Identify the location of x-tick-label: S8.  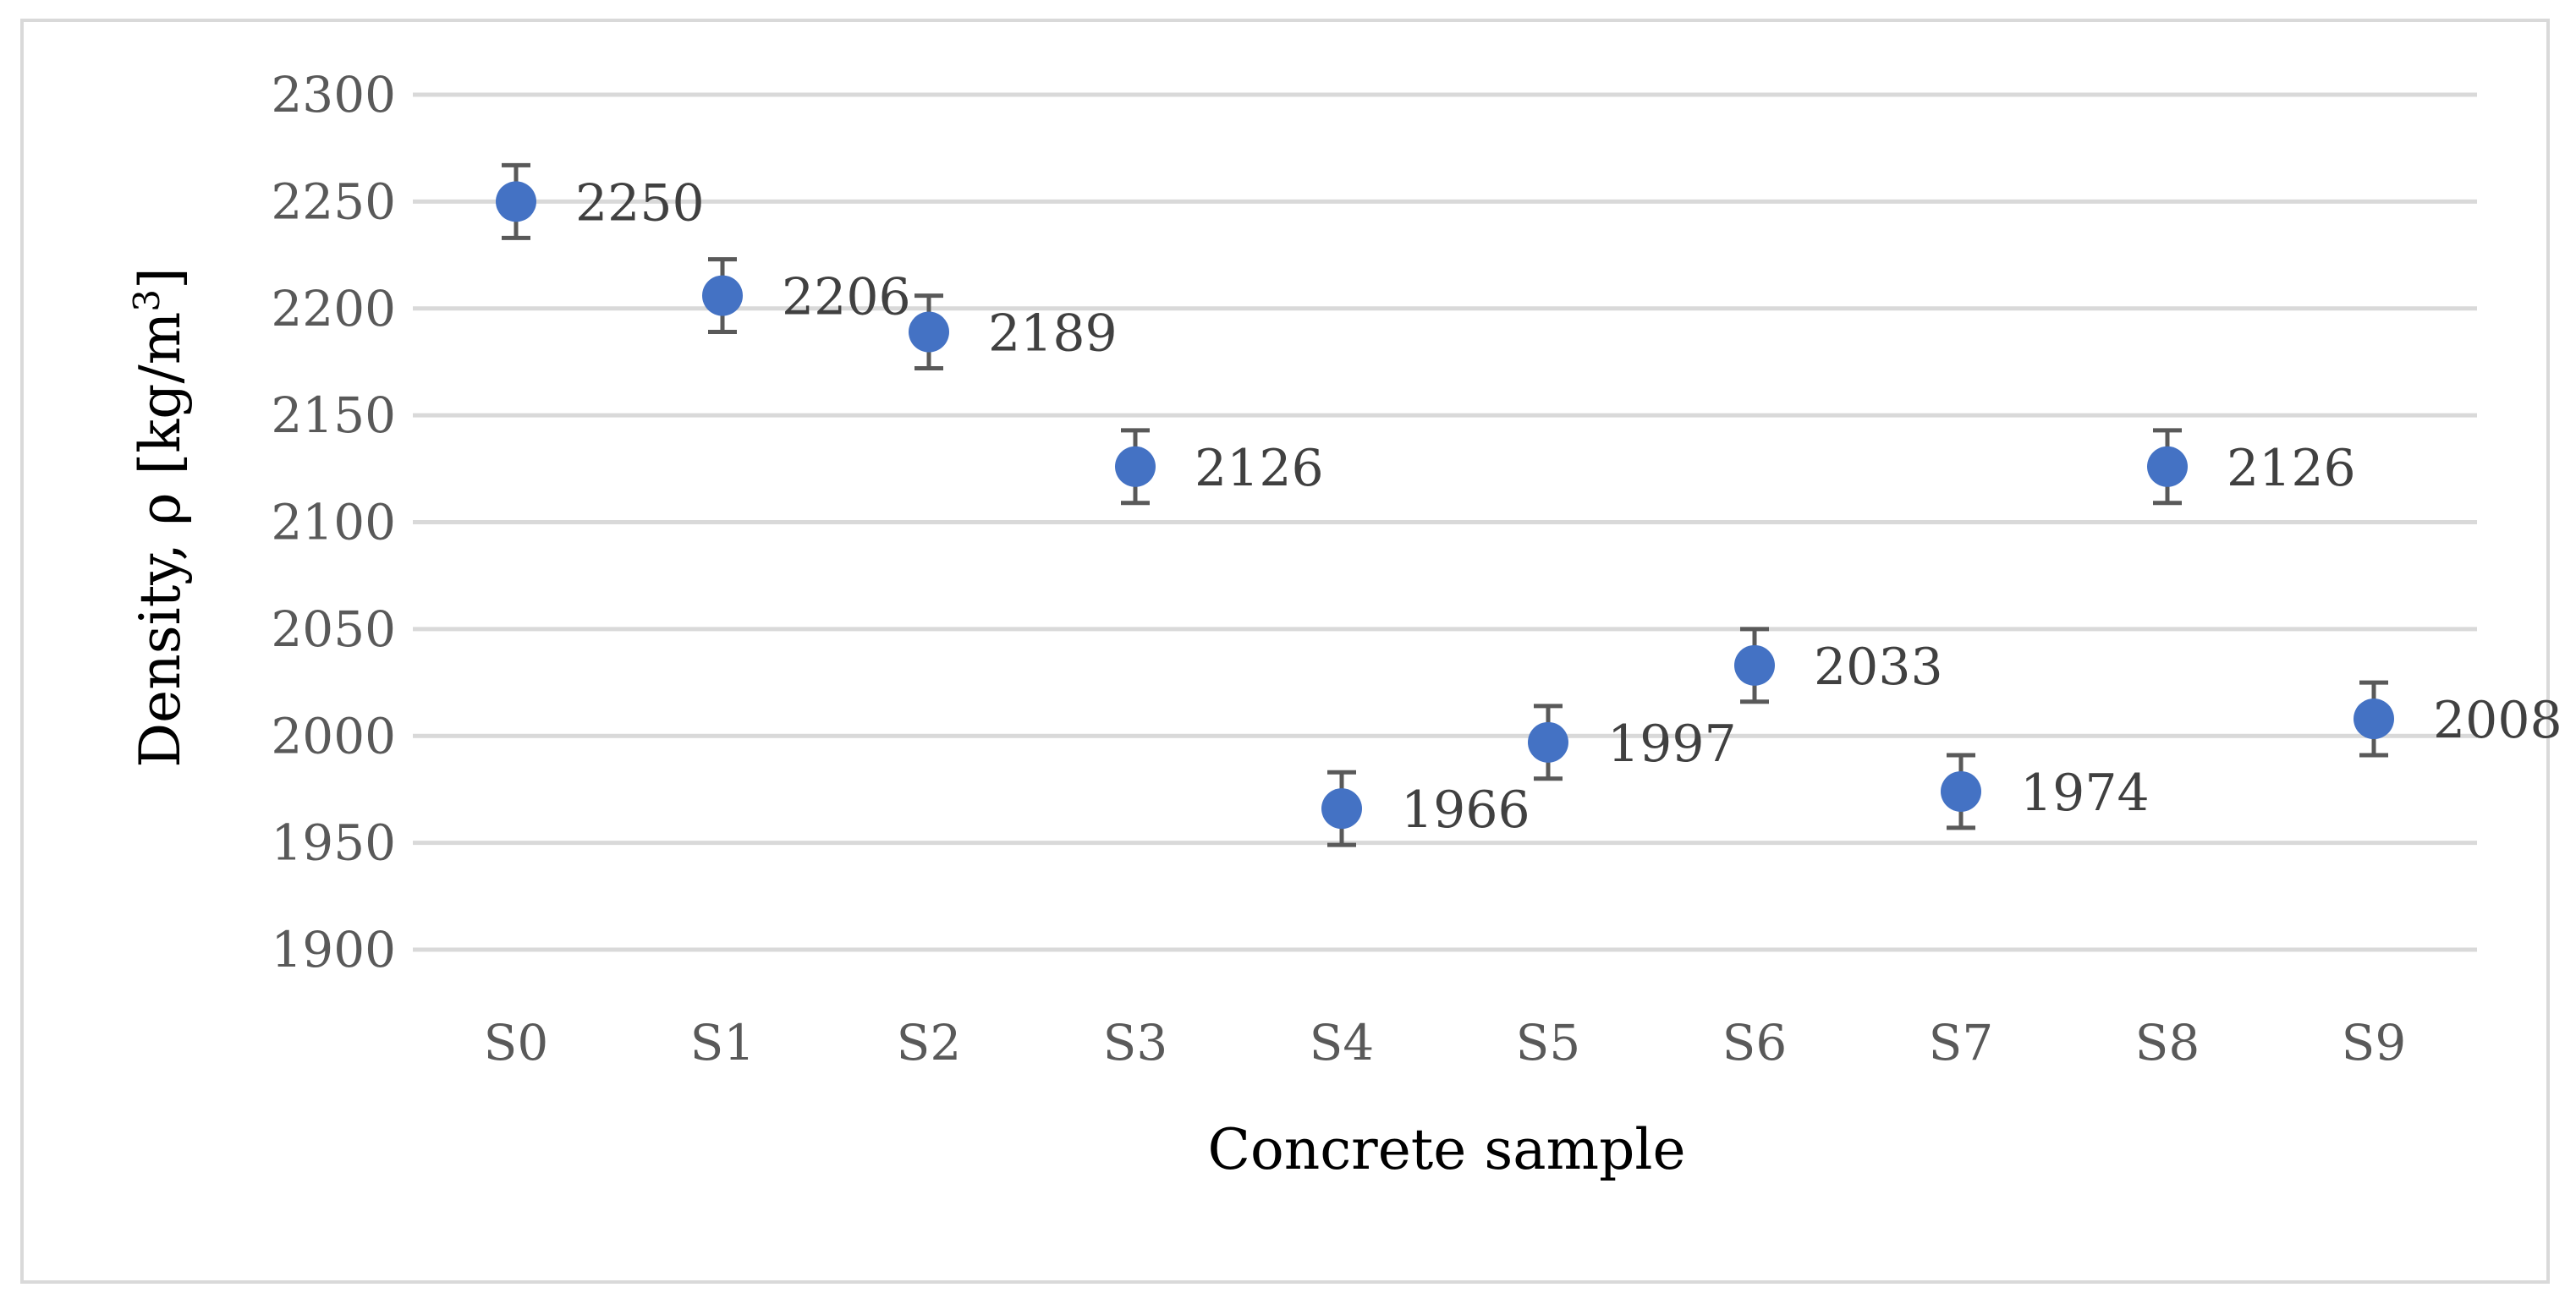
(2167, 1042).